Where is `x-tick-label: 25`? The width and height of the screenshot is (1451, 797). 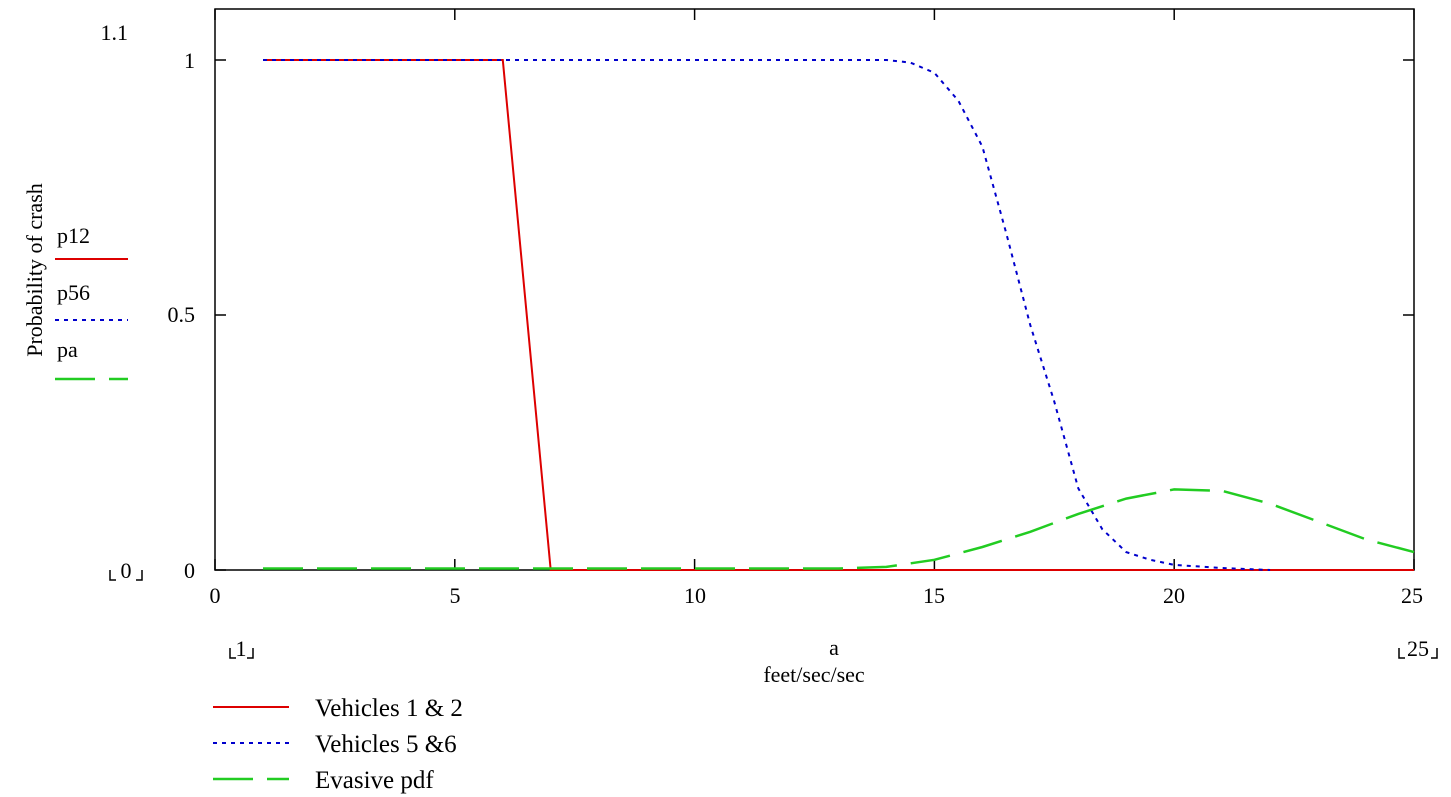
x-tick-label: 25 is located at coordinates (1412, 595).